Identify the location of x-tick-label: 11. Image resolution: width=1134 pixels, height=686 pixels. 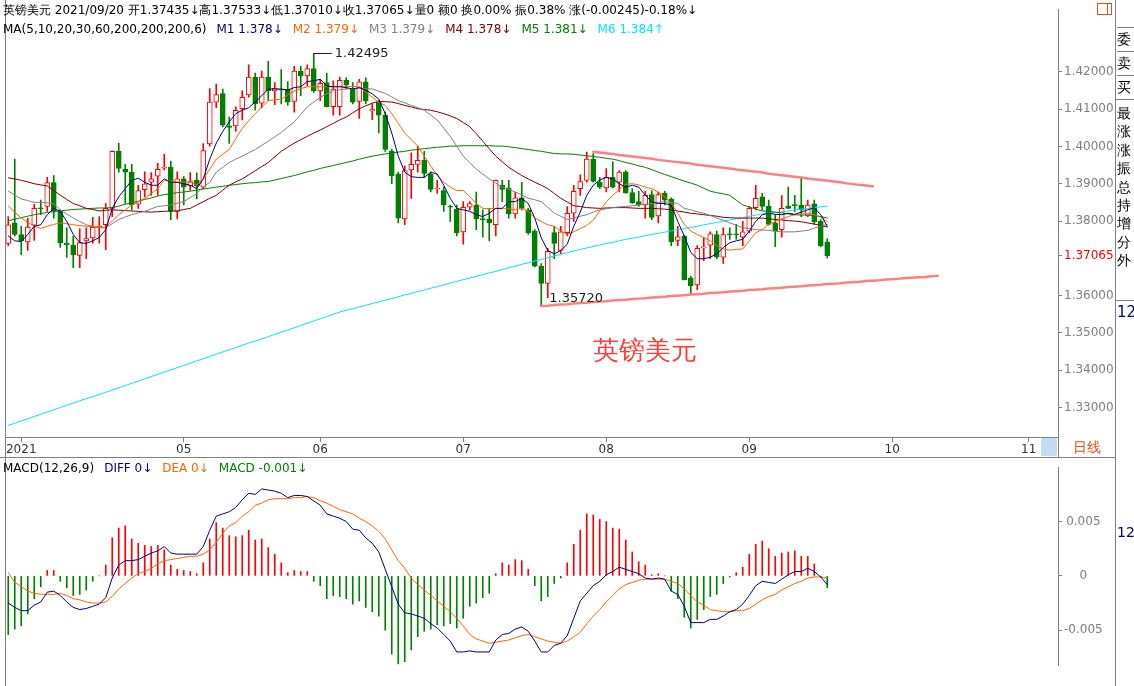
(1029, 449).